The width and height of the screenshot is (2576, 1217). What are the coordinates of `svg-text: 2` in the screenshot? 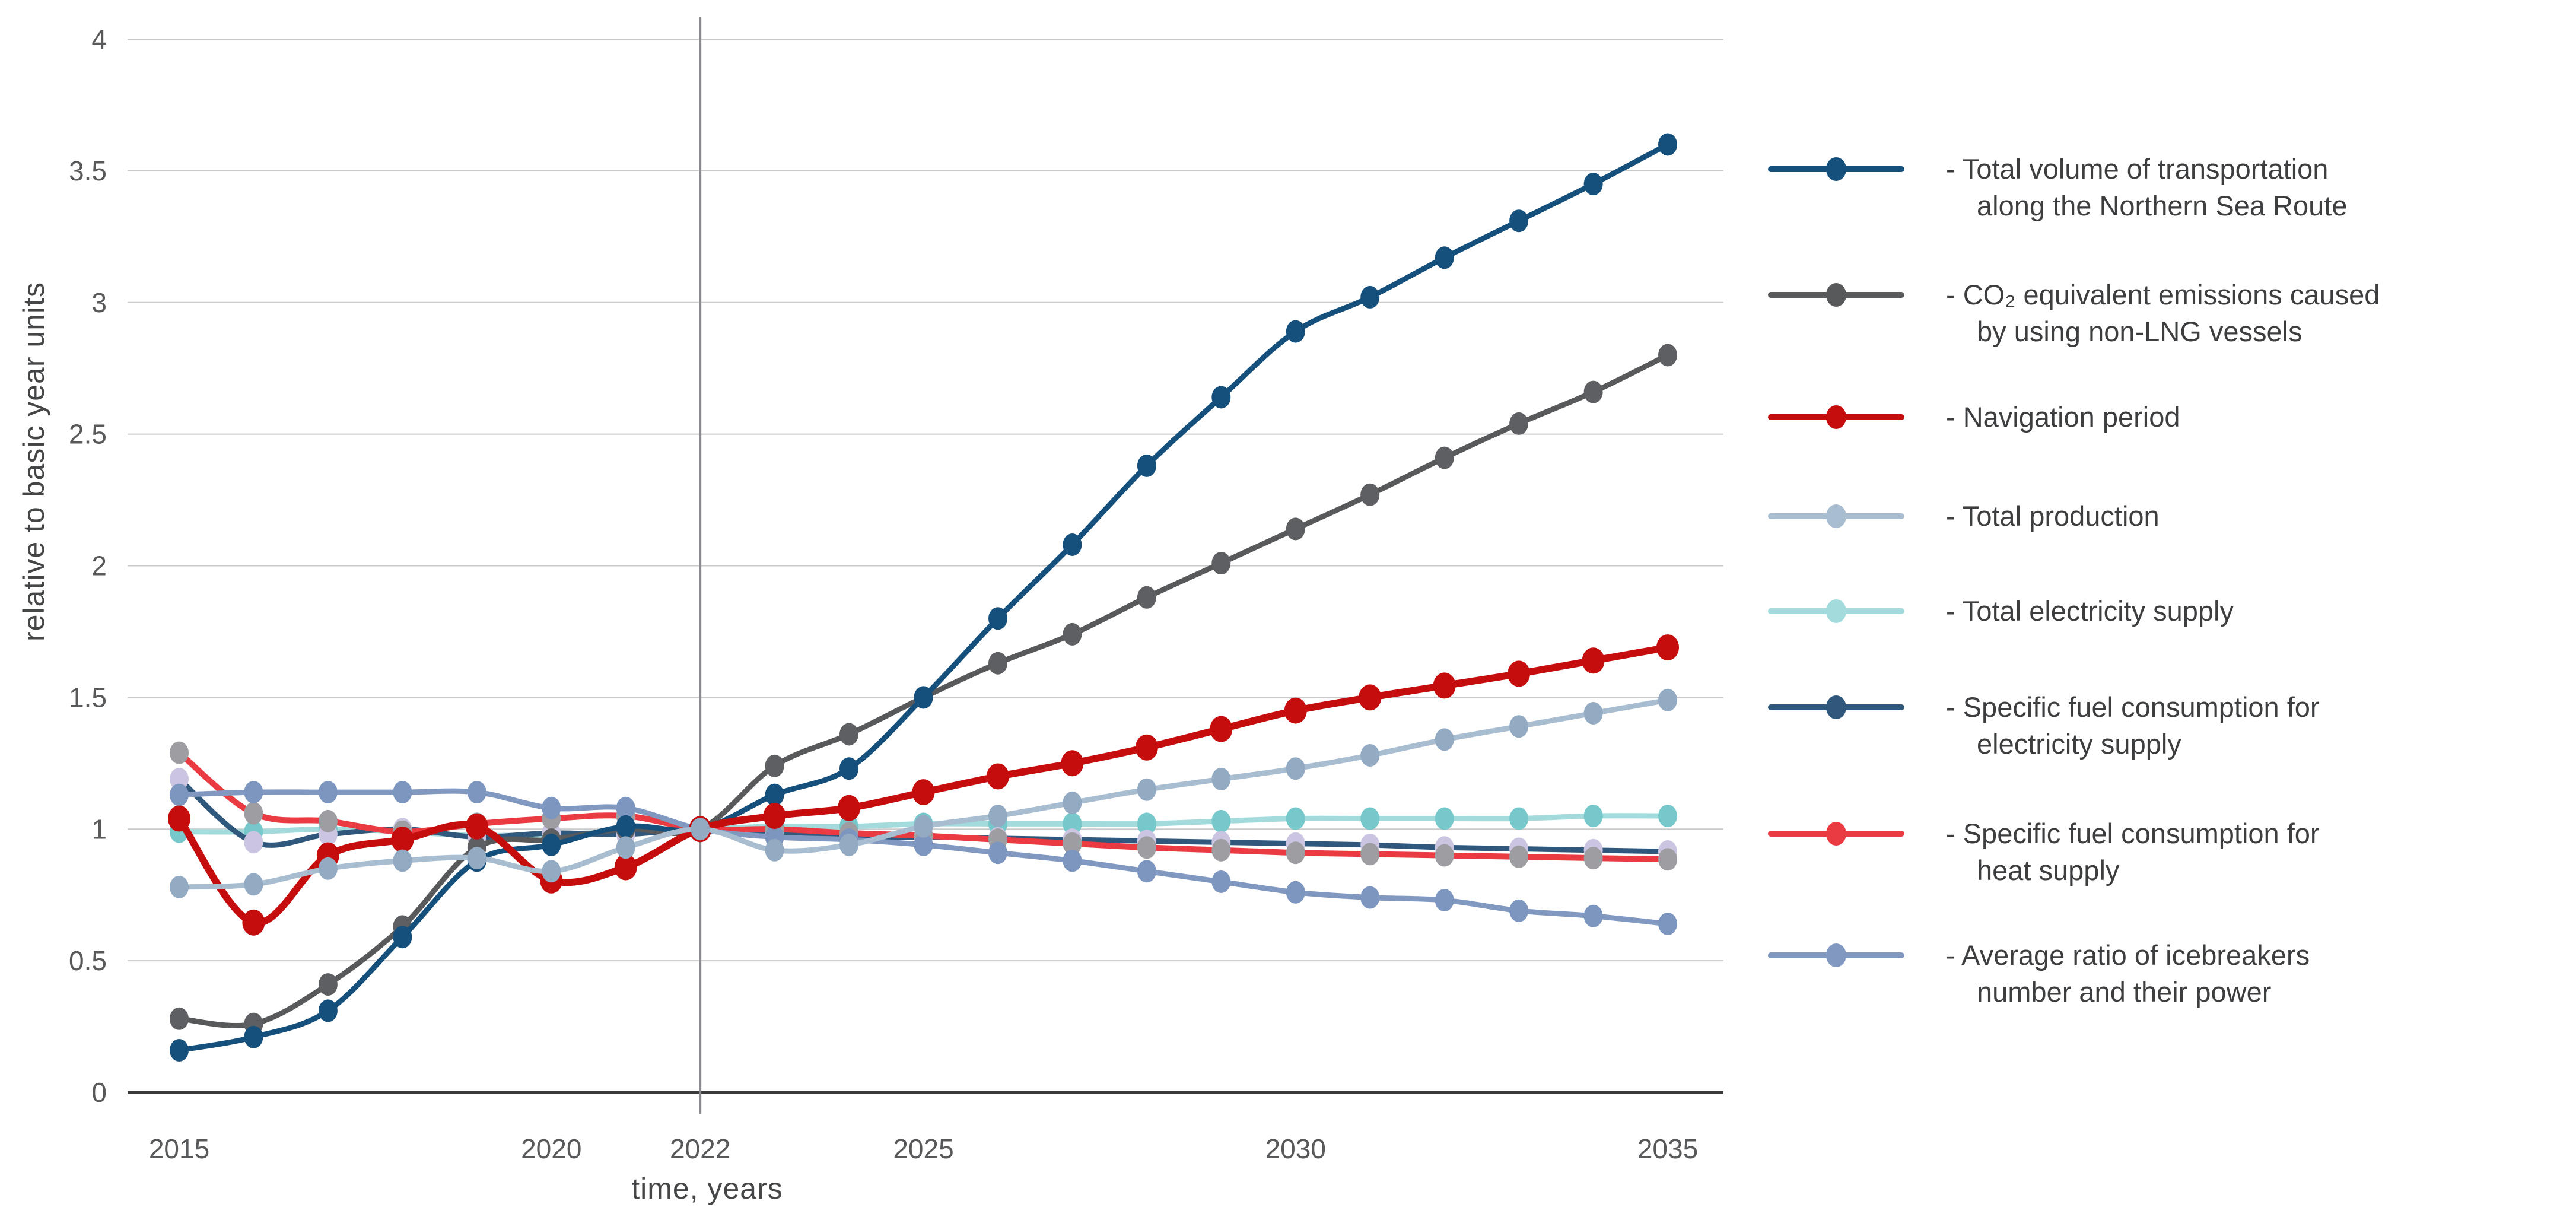 It's located at (99, 566).